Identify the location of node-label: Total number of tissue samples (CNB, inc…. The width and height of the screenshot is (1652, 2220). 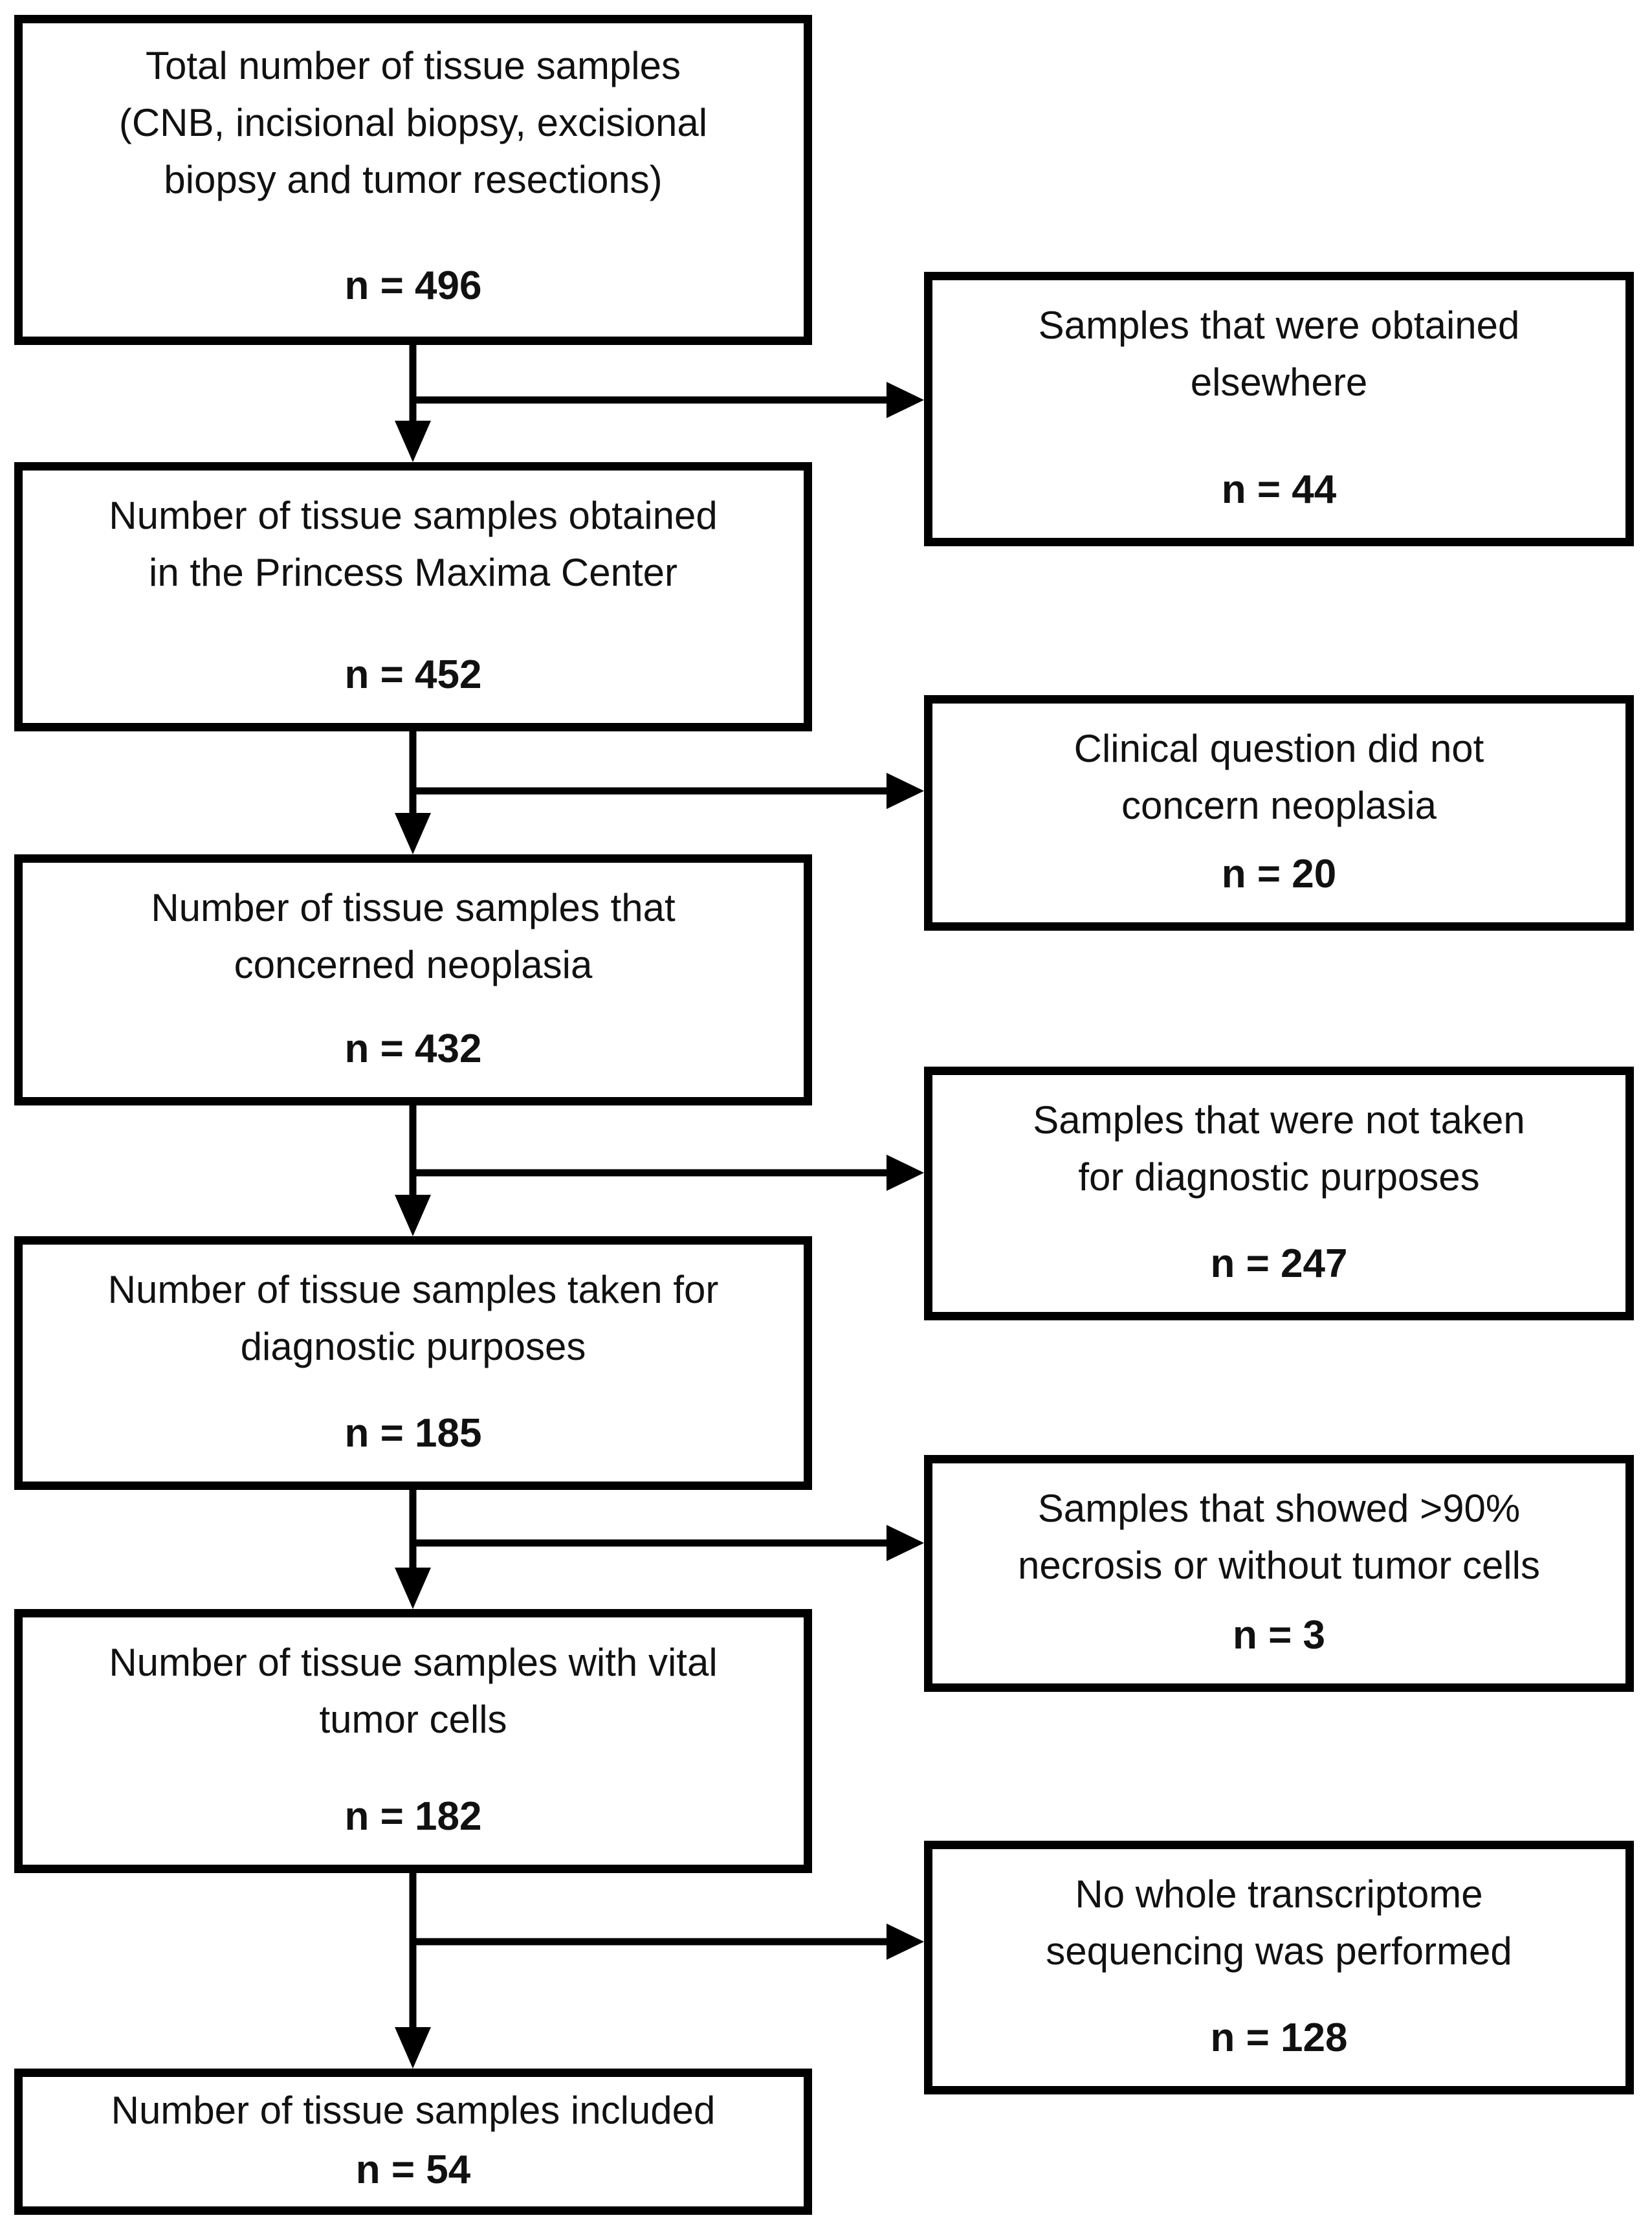
(413, 122).